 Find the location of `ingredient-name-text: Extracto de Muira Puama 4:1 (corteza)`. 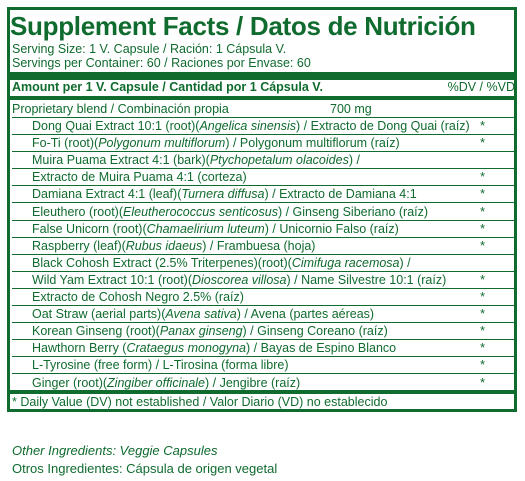

ingredient-name-text: Extracto de Muira Puama 4:1 (corteza) is located at coordinates (139, 177).